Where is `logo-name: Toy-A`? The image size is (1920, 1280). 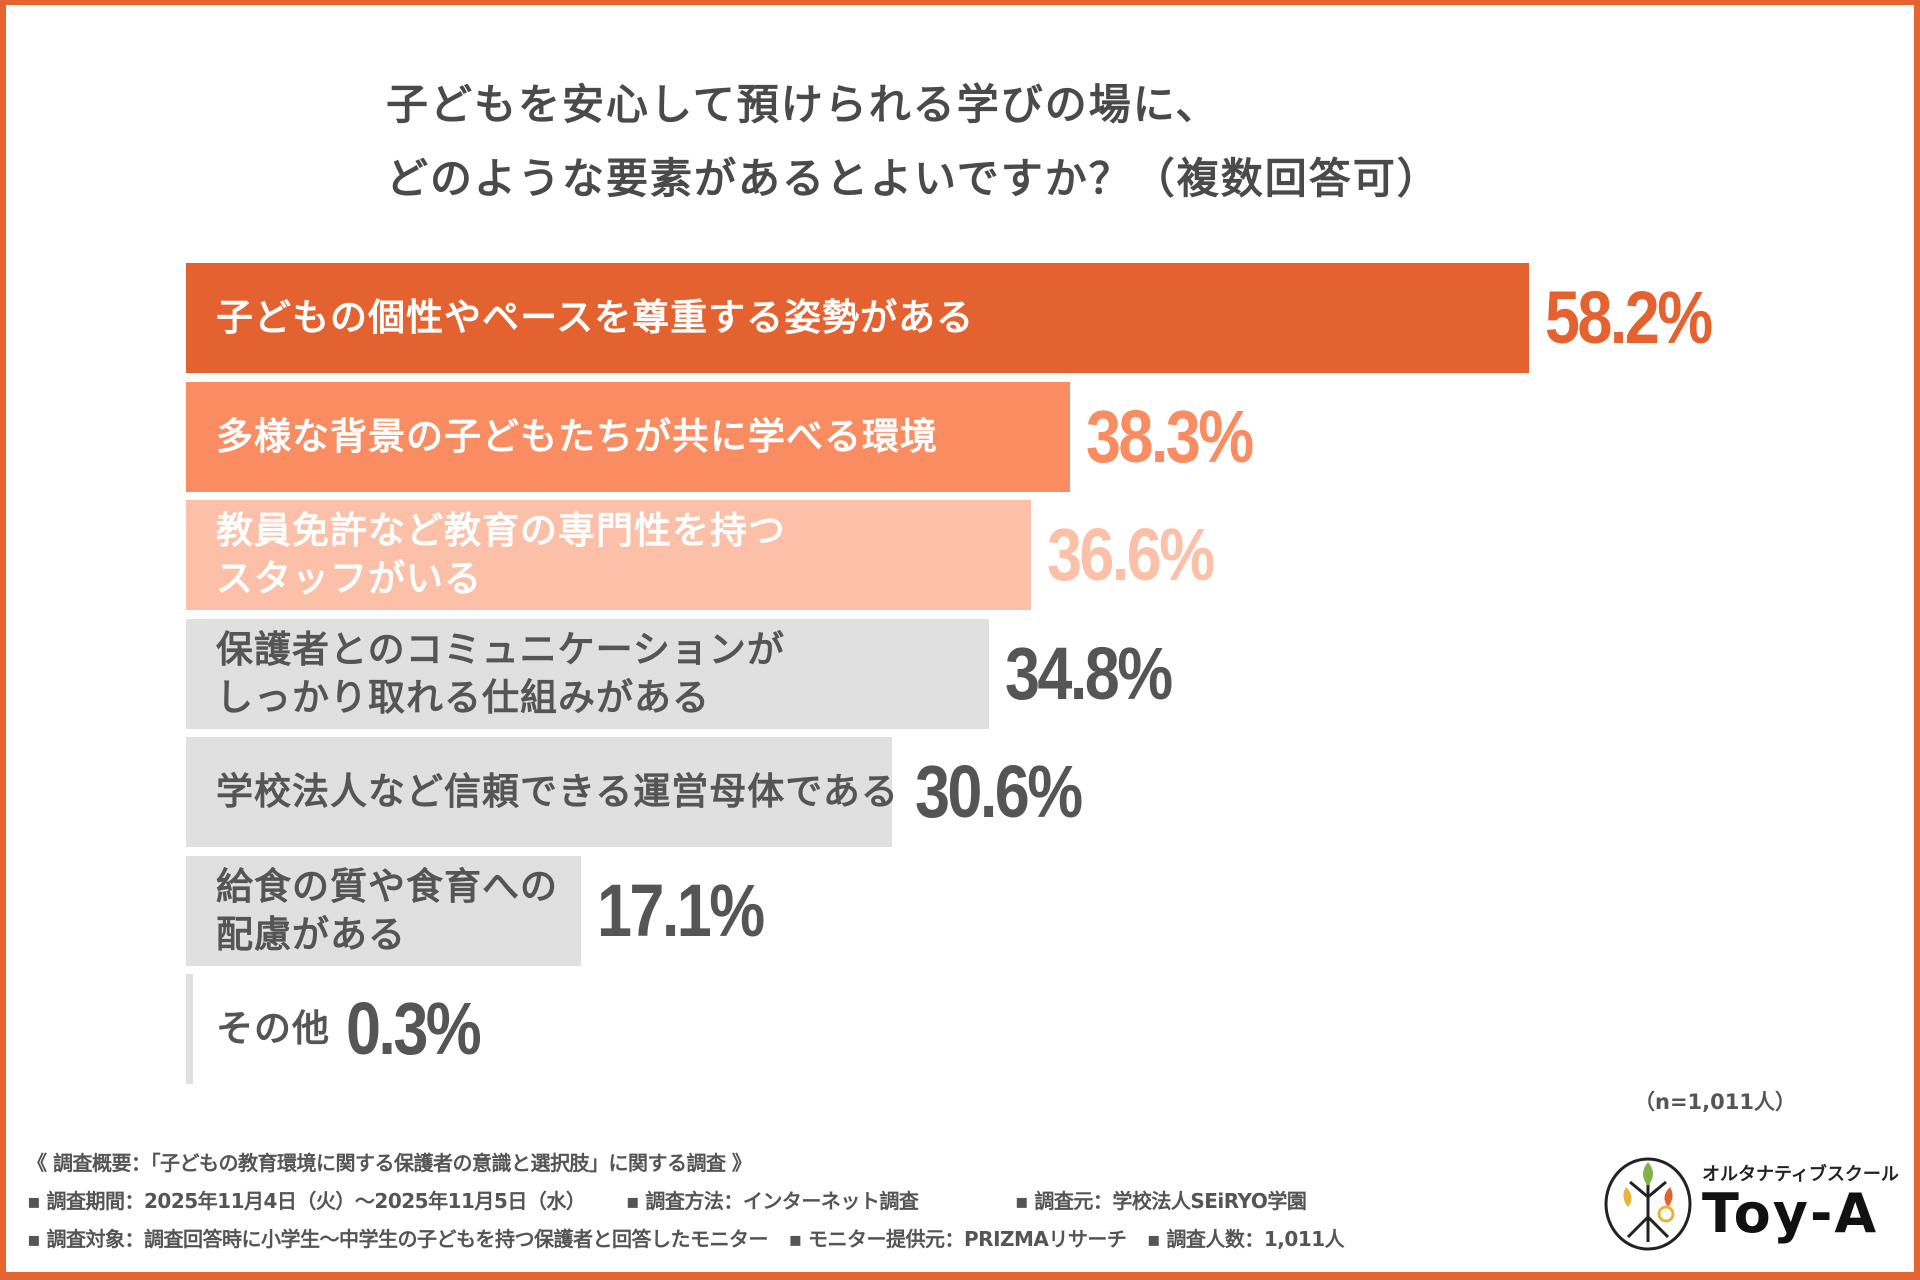 logo-name: Toy-A is located at coordinates (1790, 1214).